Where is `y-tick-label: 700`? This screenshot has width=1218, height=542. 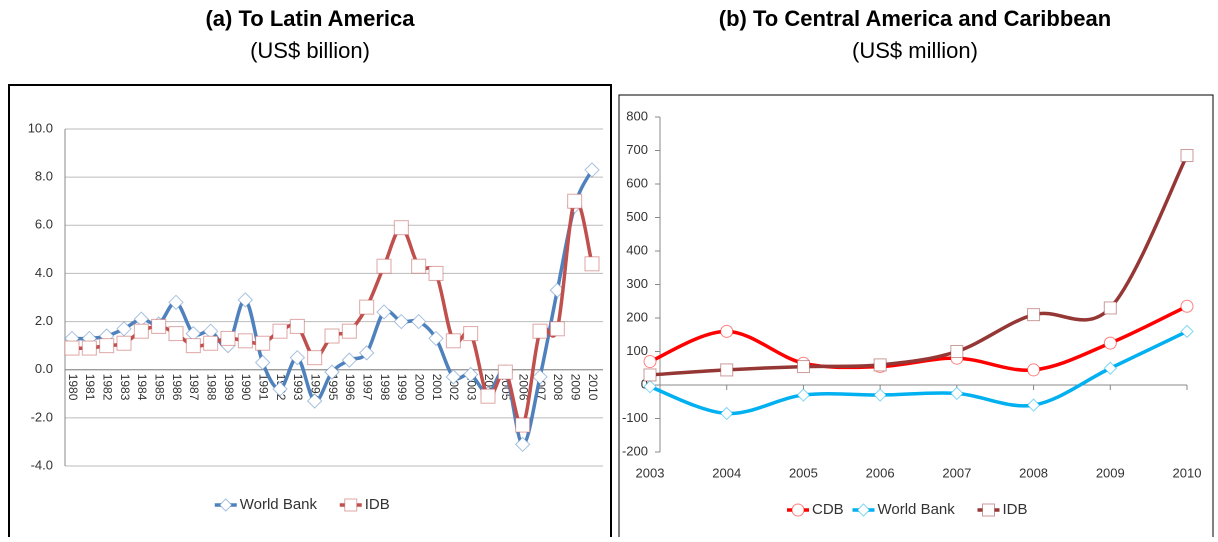
y-tick-label: 700 is located at coordinates (637, 149).